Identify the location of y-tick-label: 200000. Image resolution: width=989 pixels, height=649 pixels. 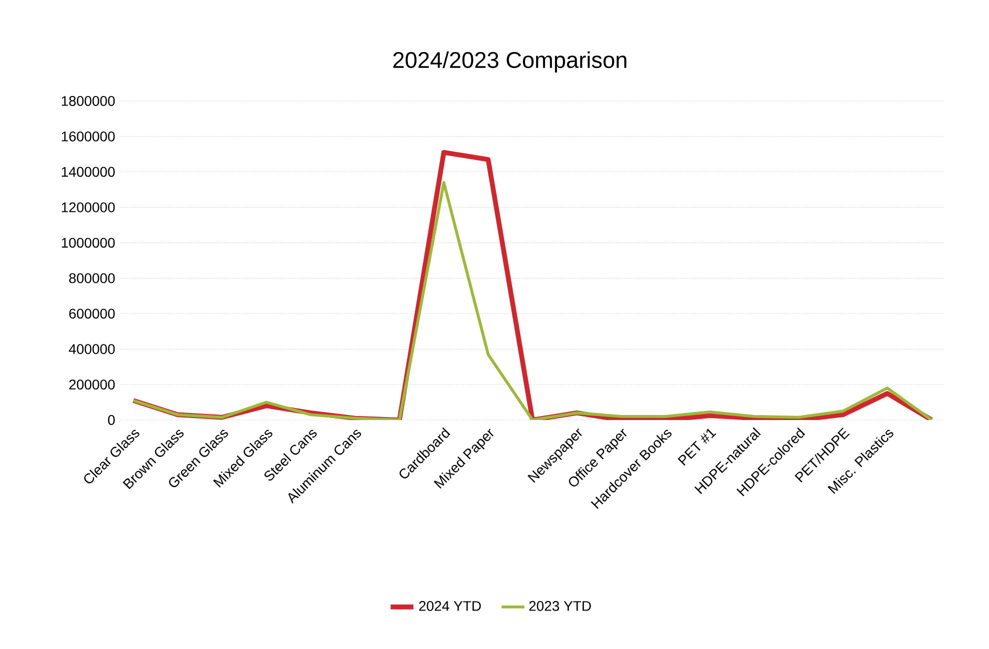
(92, 385).